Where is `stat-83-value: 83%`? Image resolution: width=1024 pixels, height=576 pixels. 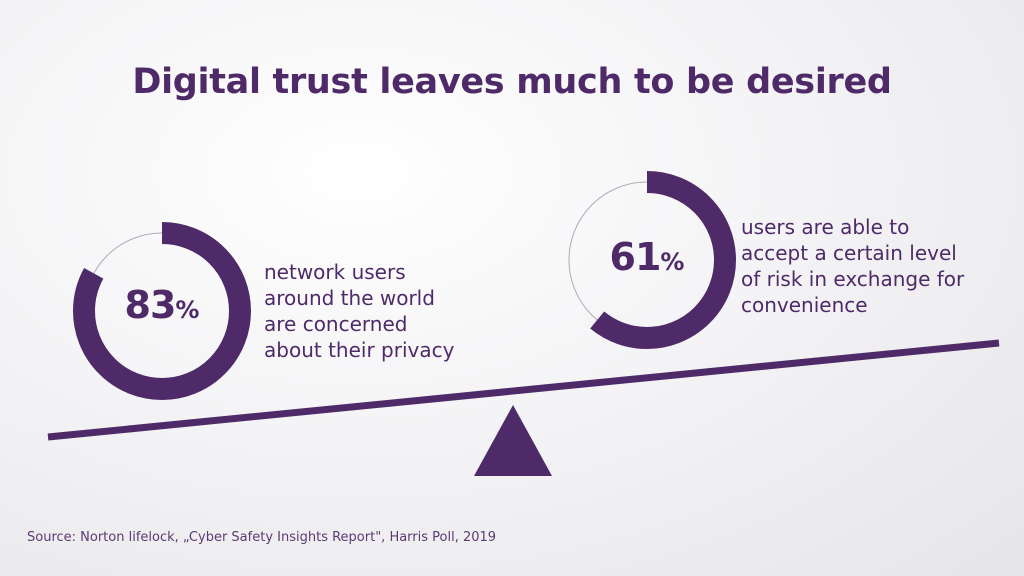
stat-83-value: 83% is located at coordinates (162, 305).